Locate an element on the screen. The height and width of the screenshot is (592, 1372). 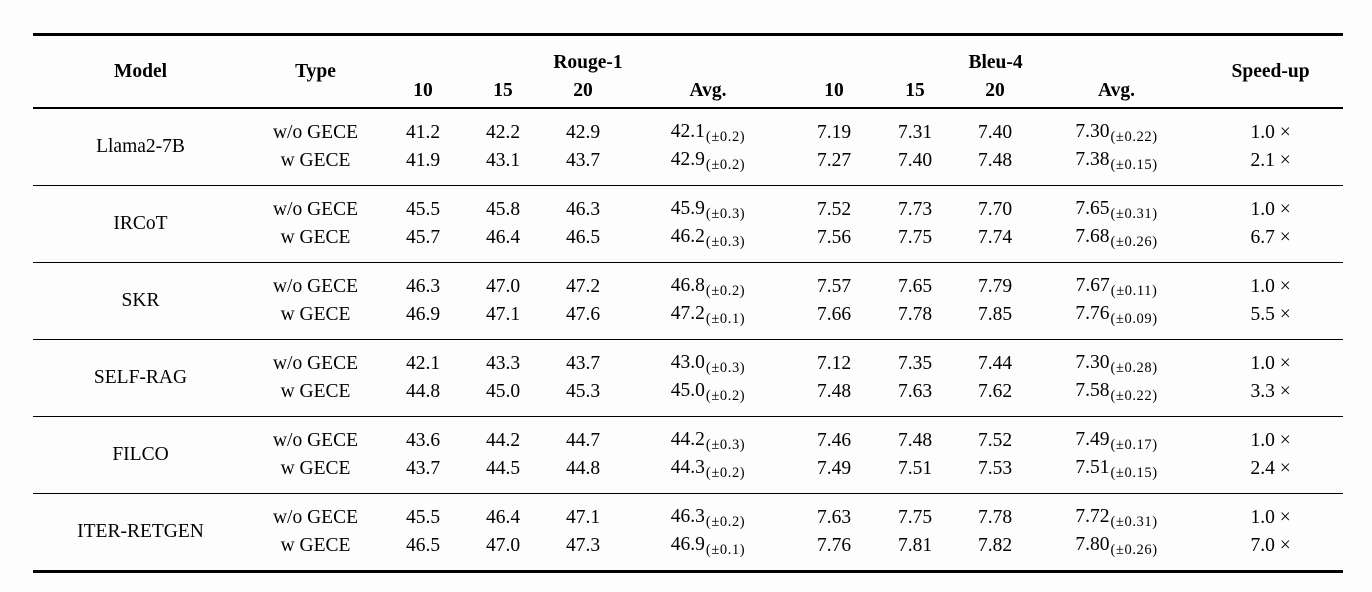
rouge-10-value: 43.6 is located at coordinates (423, 440).